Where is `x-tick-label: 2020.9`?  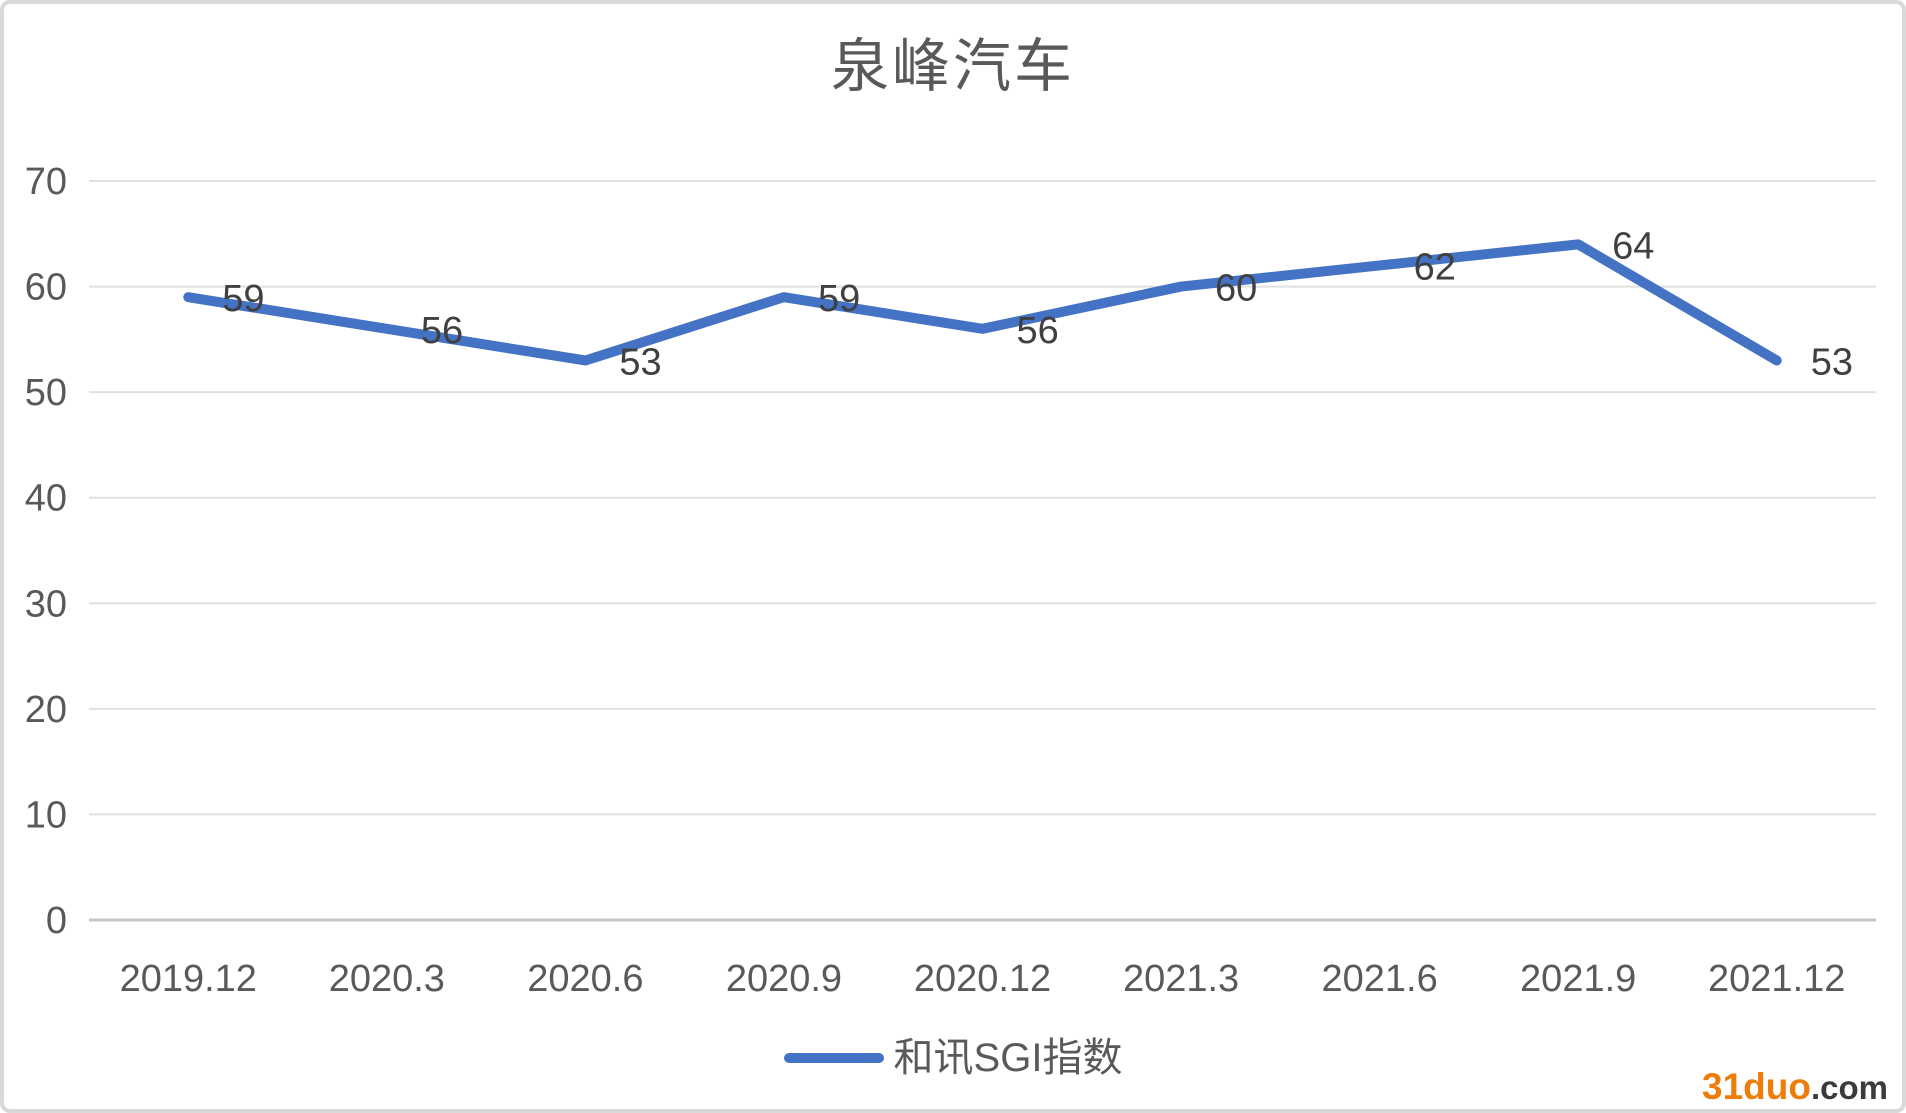 x-tick-label: 2020.9 is located at coordinates (784, 979).